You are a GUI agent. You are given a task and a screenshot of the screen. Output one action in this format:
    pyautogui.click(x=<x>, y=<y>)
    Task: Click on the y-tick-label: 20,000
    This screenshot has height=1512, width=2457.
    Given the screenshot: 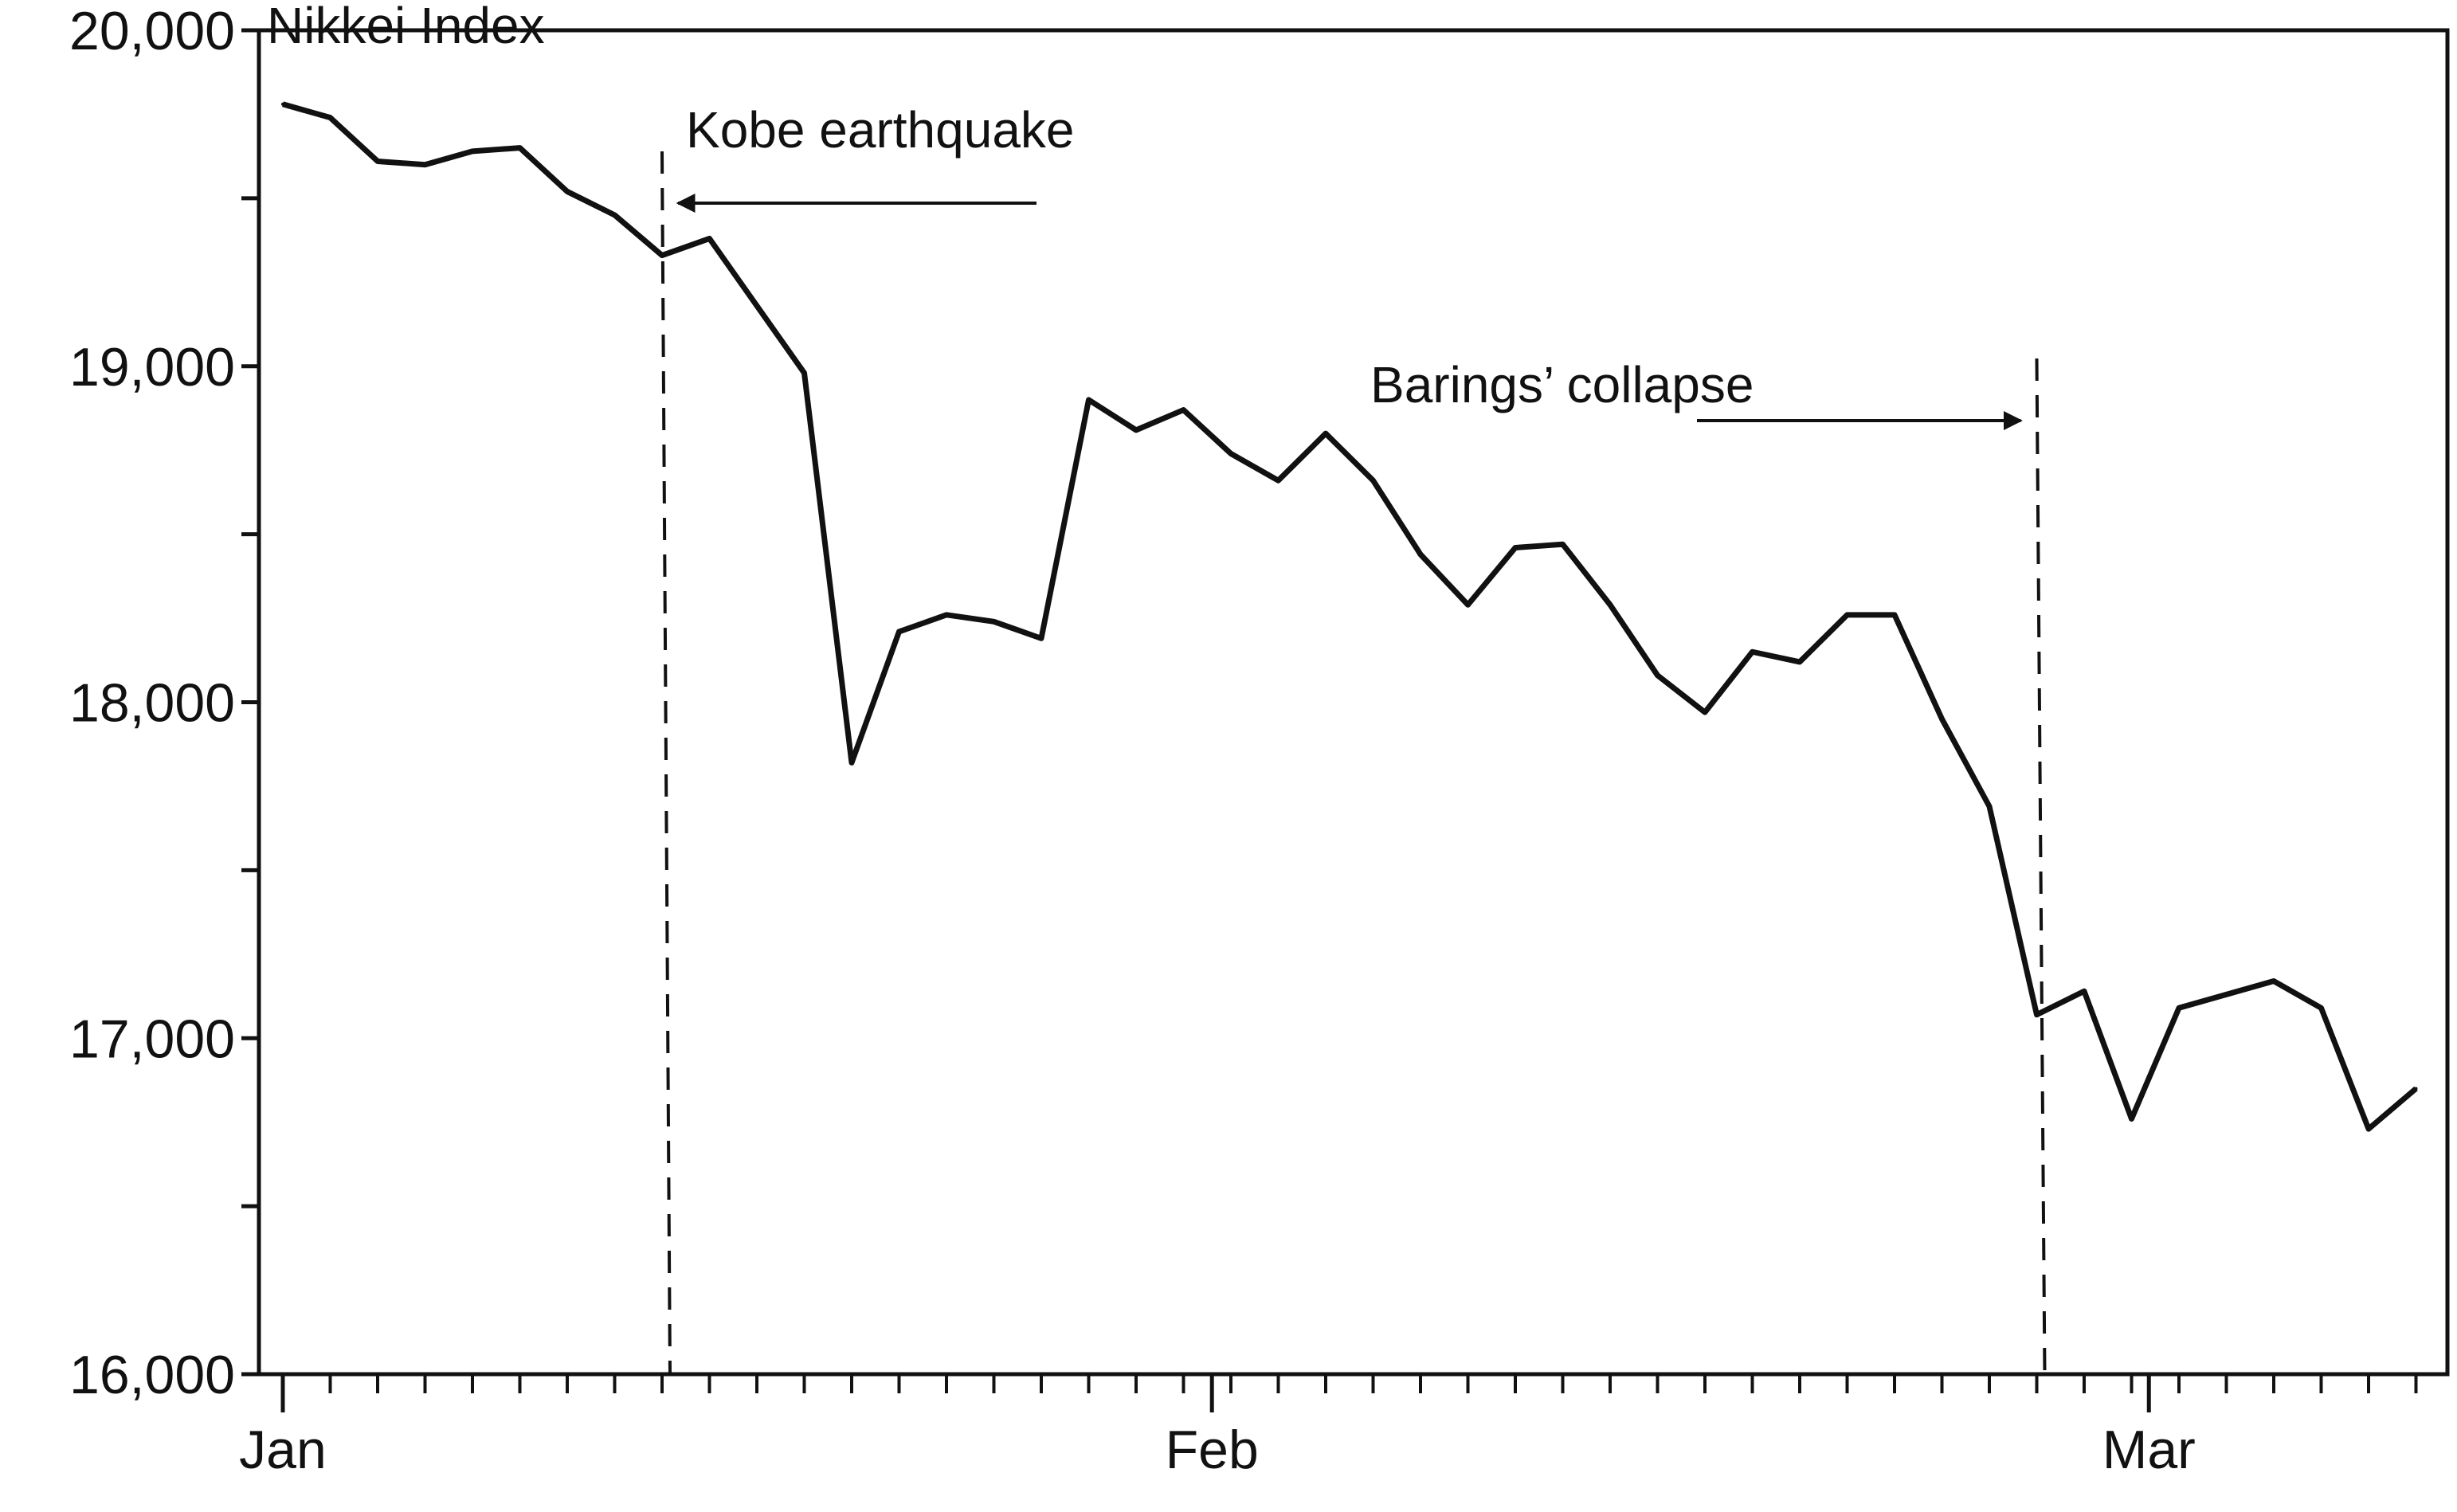 What is the action you would take?
    pyautogui.click(x=152, y=31)
    